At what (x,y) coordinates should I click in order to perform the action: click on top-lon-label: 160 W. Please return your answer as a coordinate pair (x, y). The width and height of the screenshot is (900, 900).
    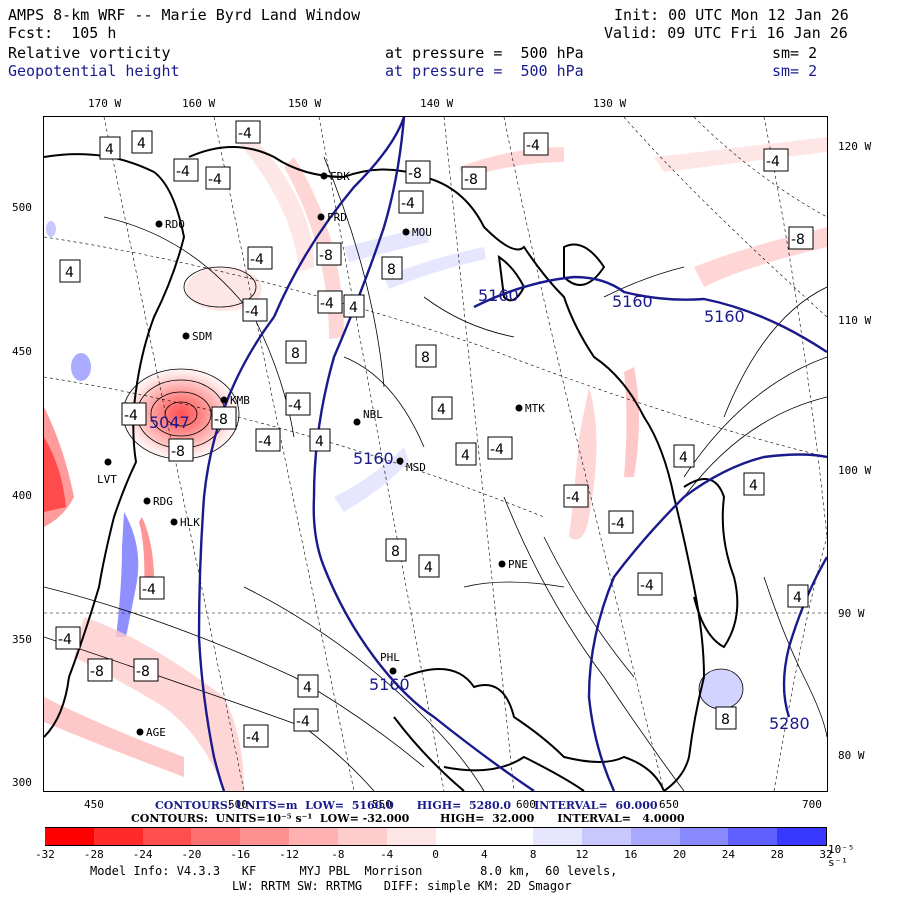
    Looking at the image, I should click on (199, 103).